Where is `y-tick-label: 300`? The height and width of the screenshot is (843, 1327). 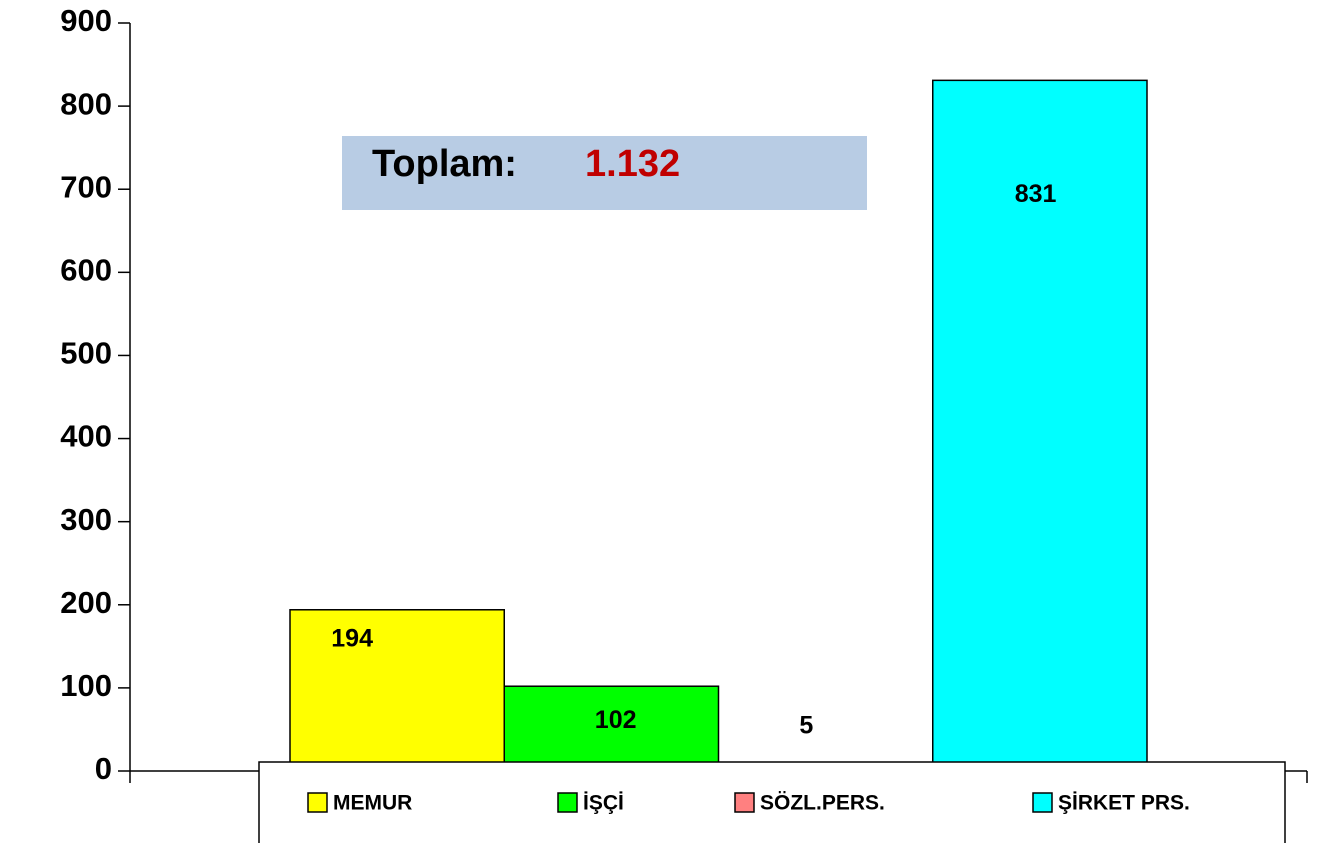 y-tick-label: 300 is located at coordinates (86, 519).